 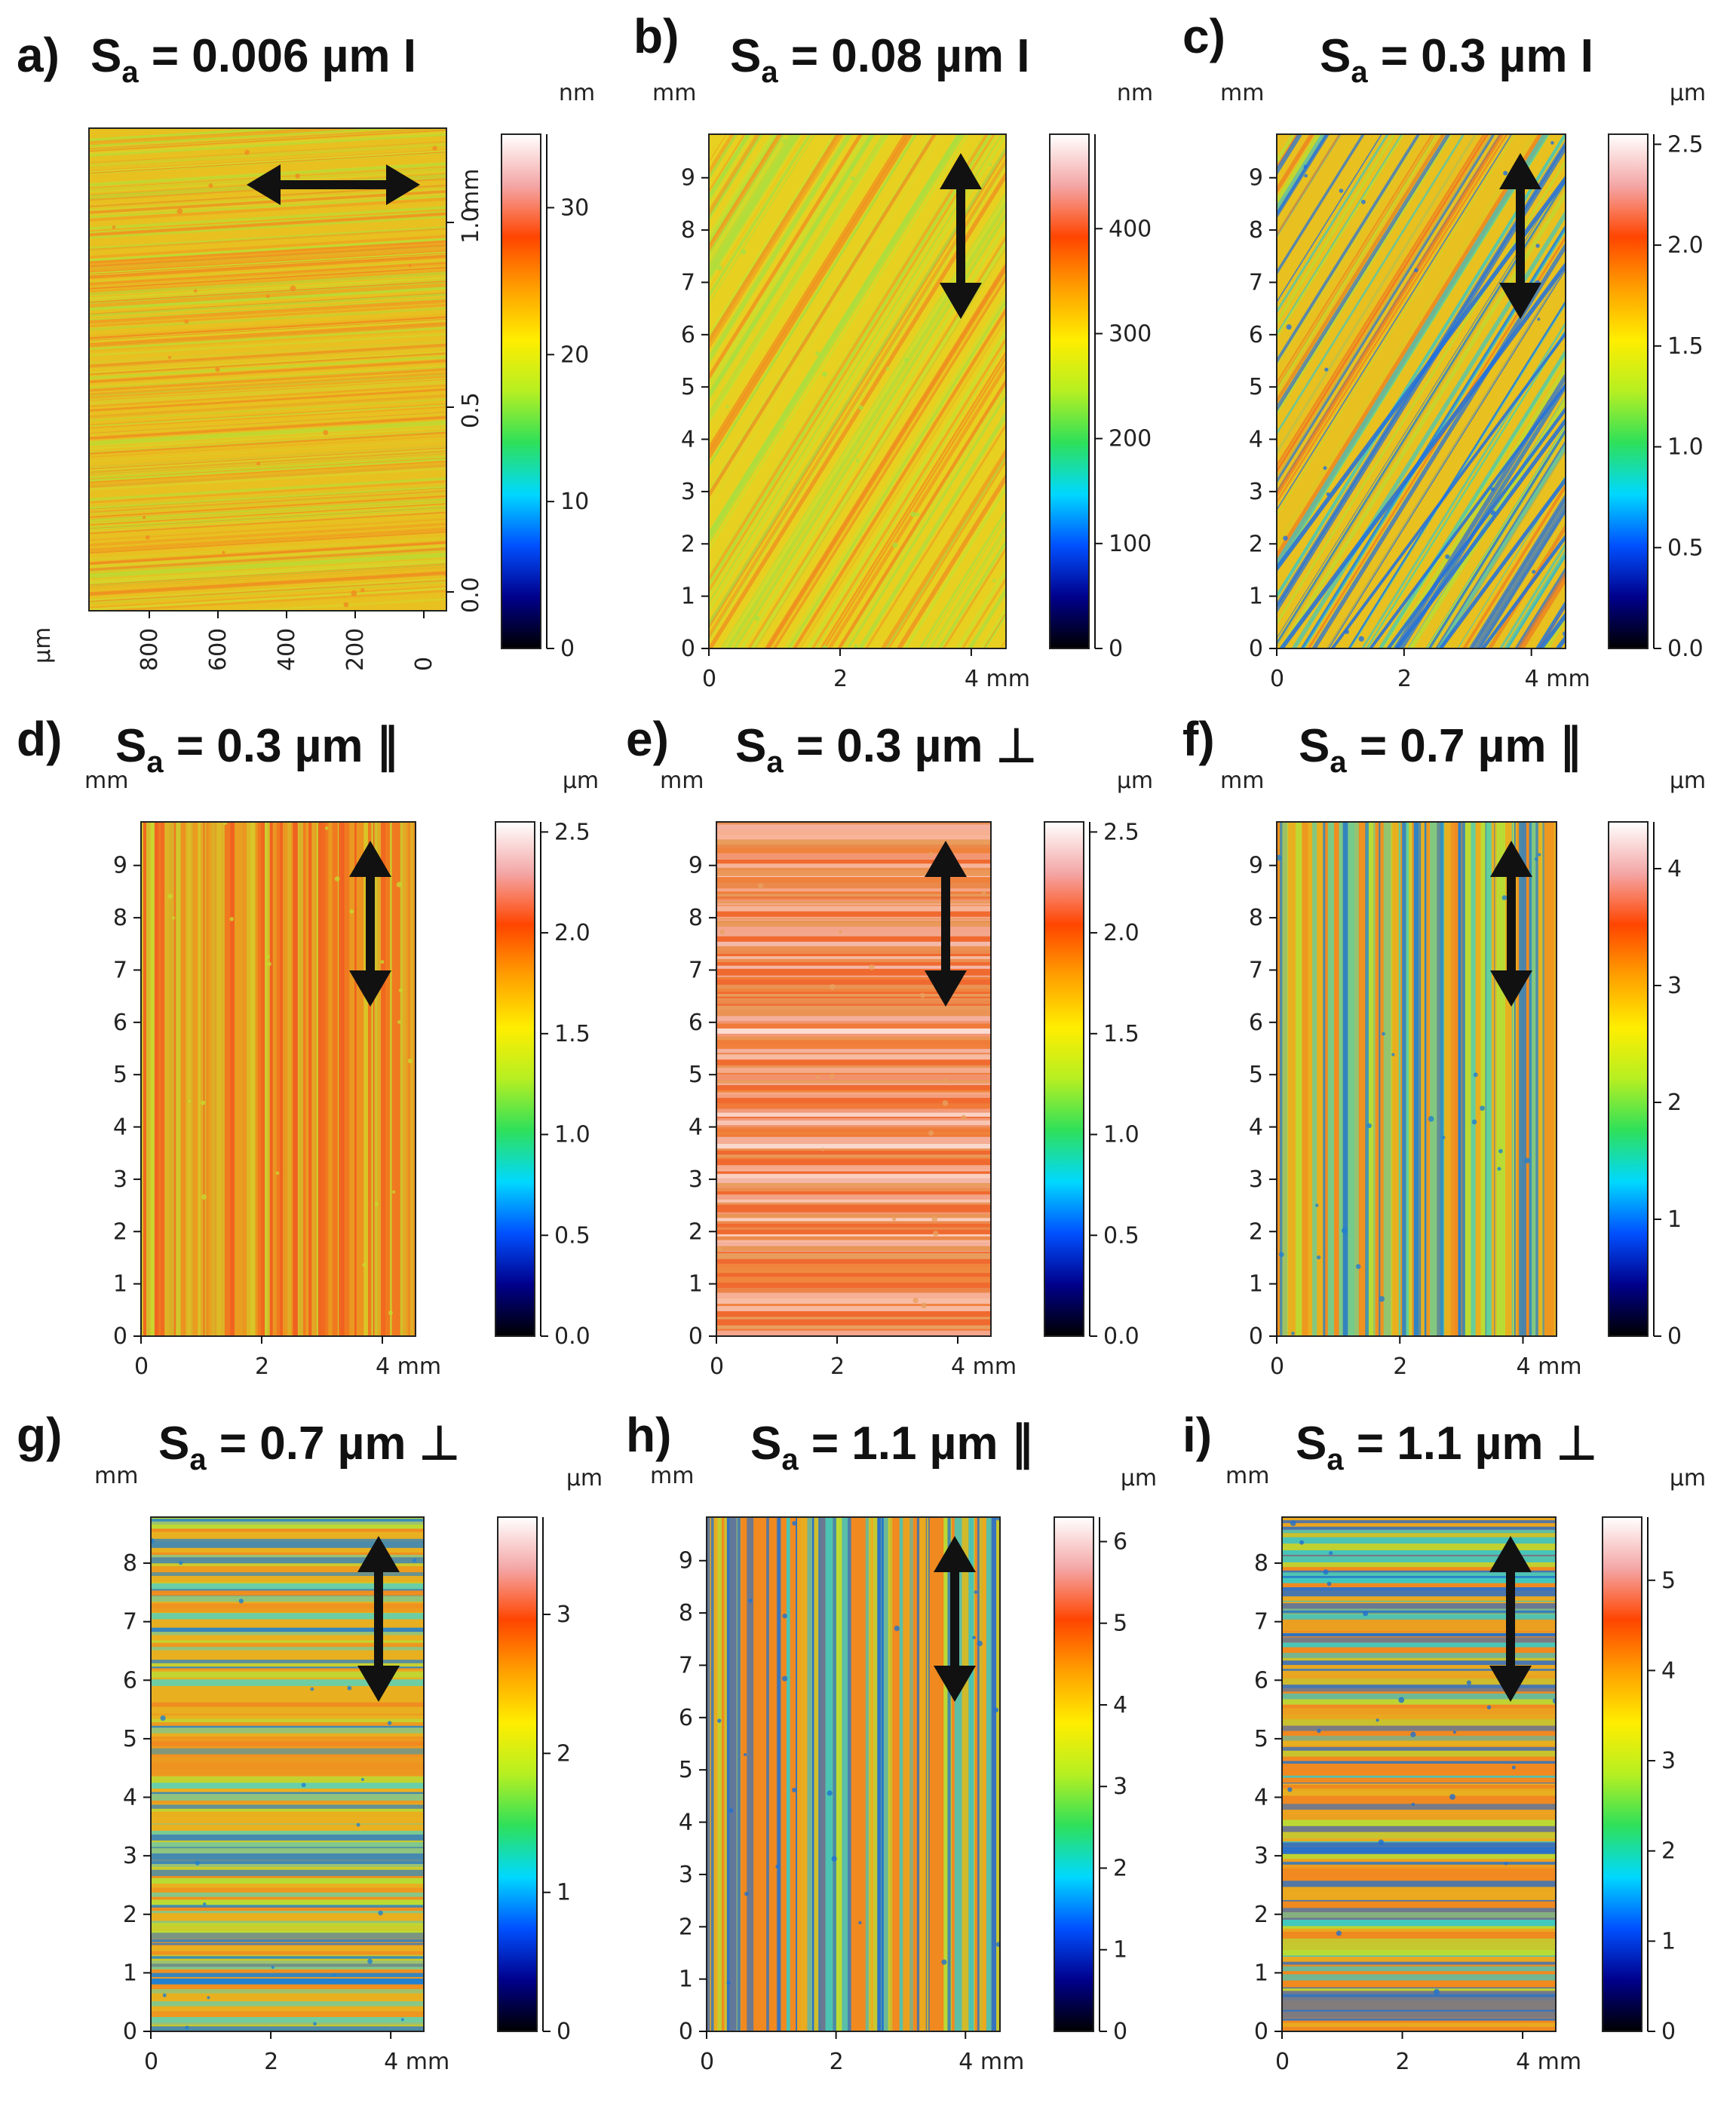 I want to click on colorbar-tick-label: 1.5, so click(x=1685, y=346).